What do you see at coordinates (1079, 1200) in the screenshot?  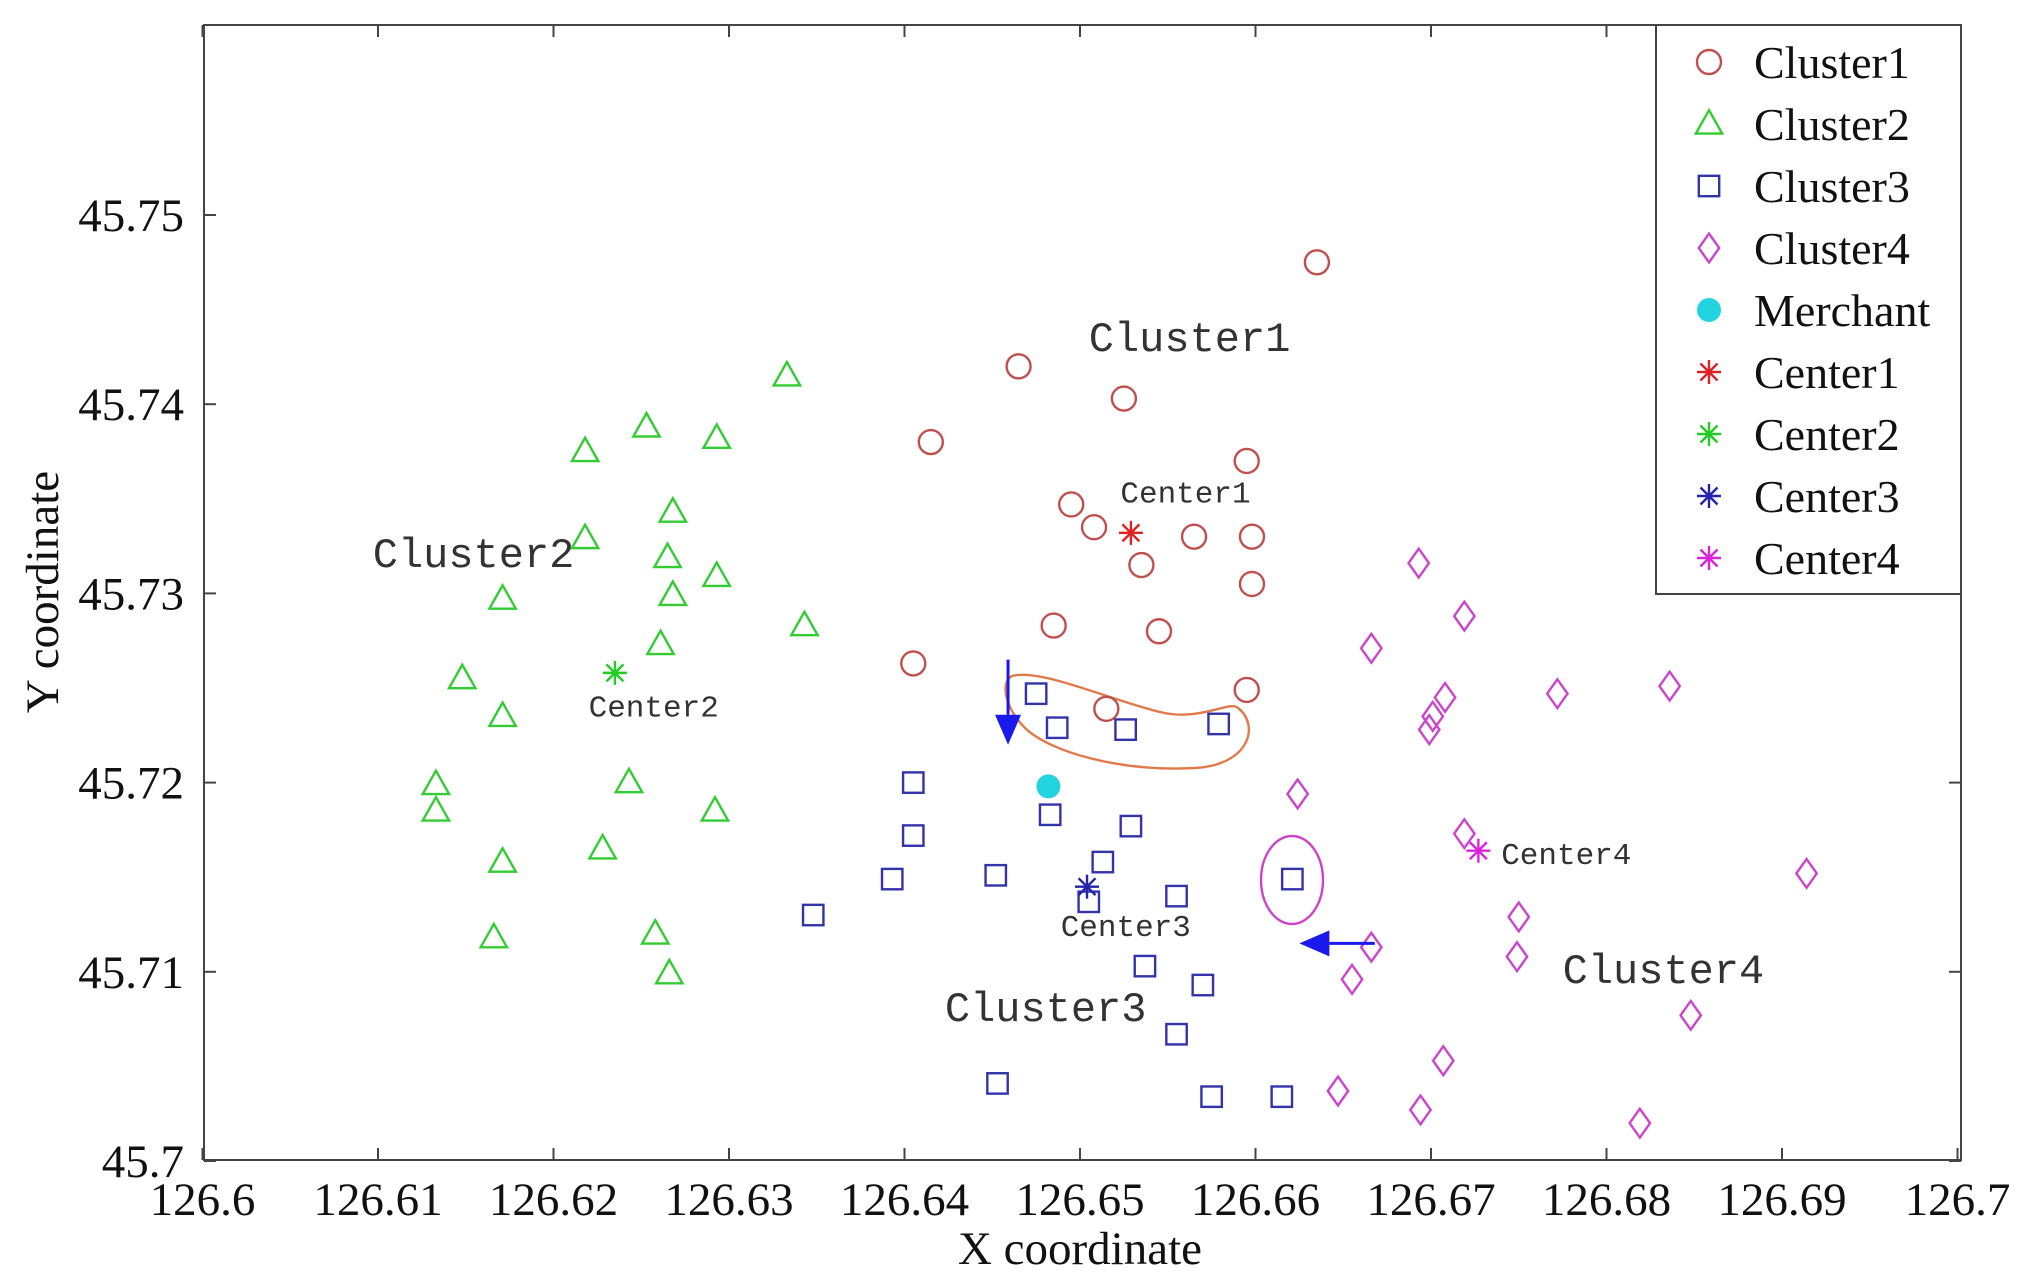 I see `x-tick-label: 126.65` at bounding box center [1079, 1200].